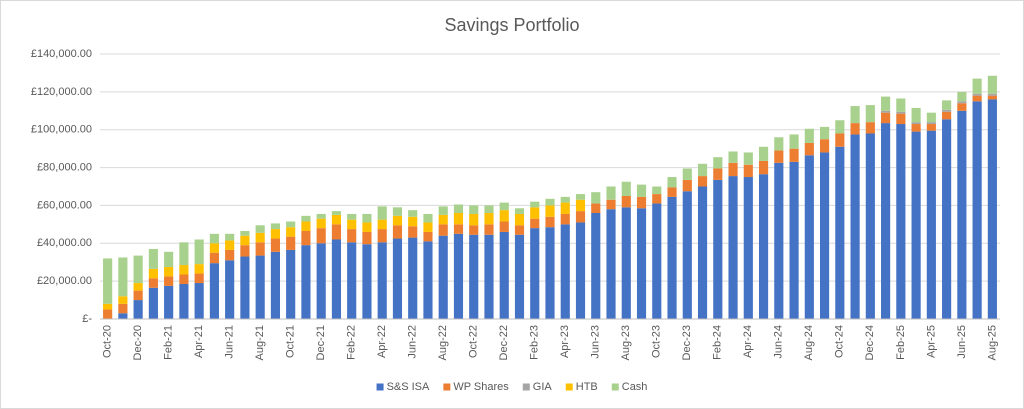  I want to click on legend-label: WP Shares, so click(481, 387).